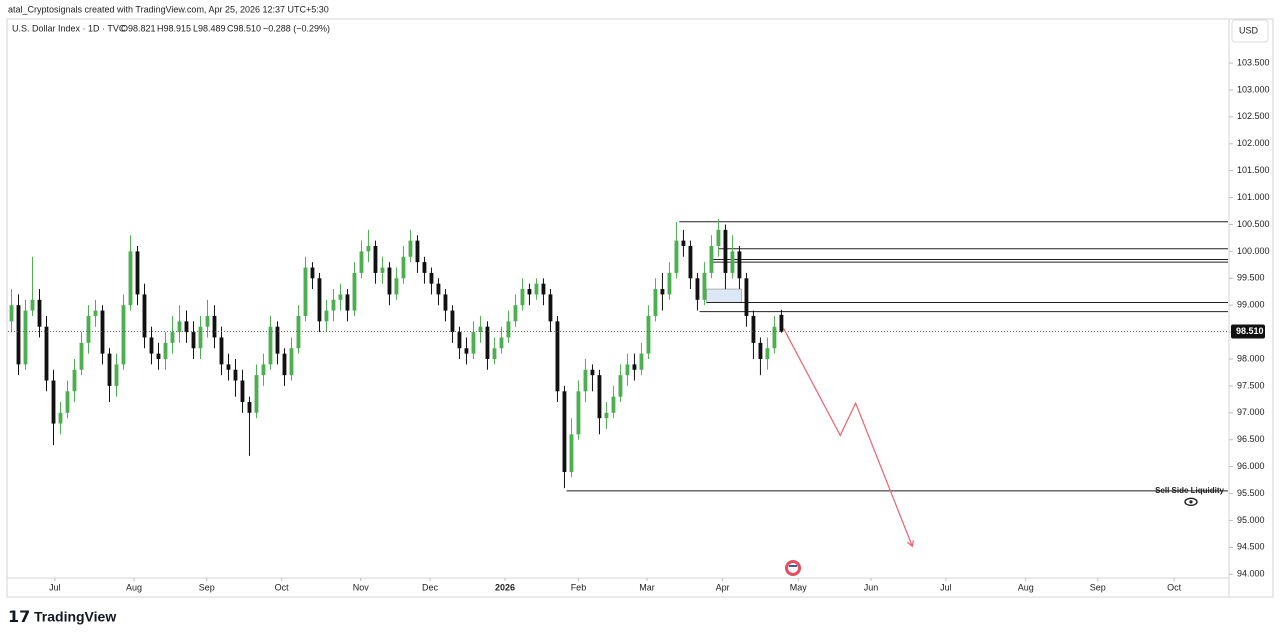 This screenshot has height=644, width=1280. Describe the element at coordinates (361, 587) in the screenshot. I see `x-tick-label: Nov` at that location.